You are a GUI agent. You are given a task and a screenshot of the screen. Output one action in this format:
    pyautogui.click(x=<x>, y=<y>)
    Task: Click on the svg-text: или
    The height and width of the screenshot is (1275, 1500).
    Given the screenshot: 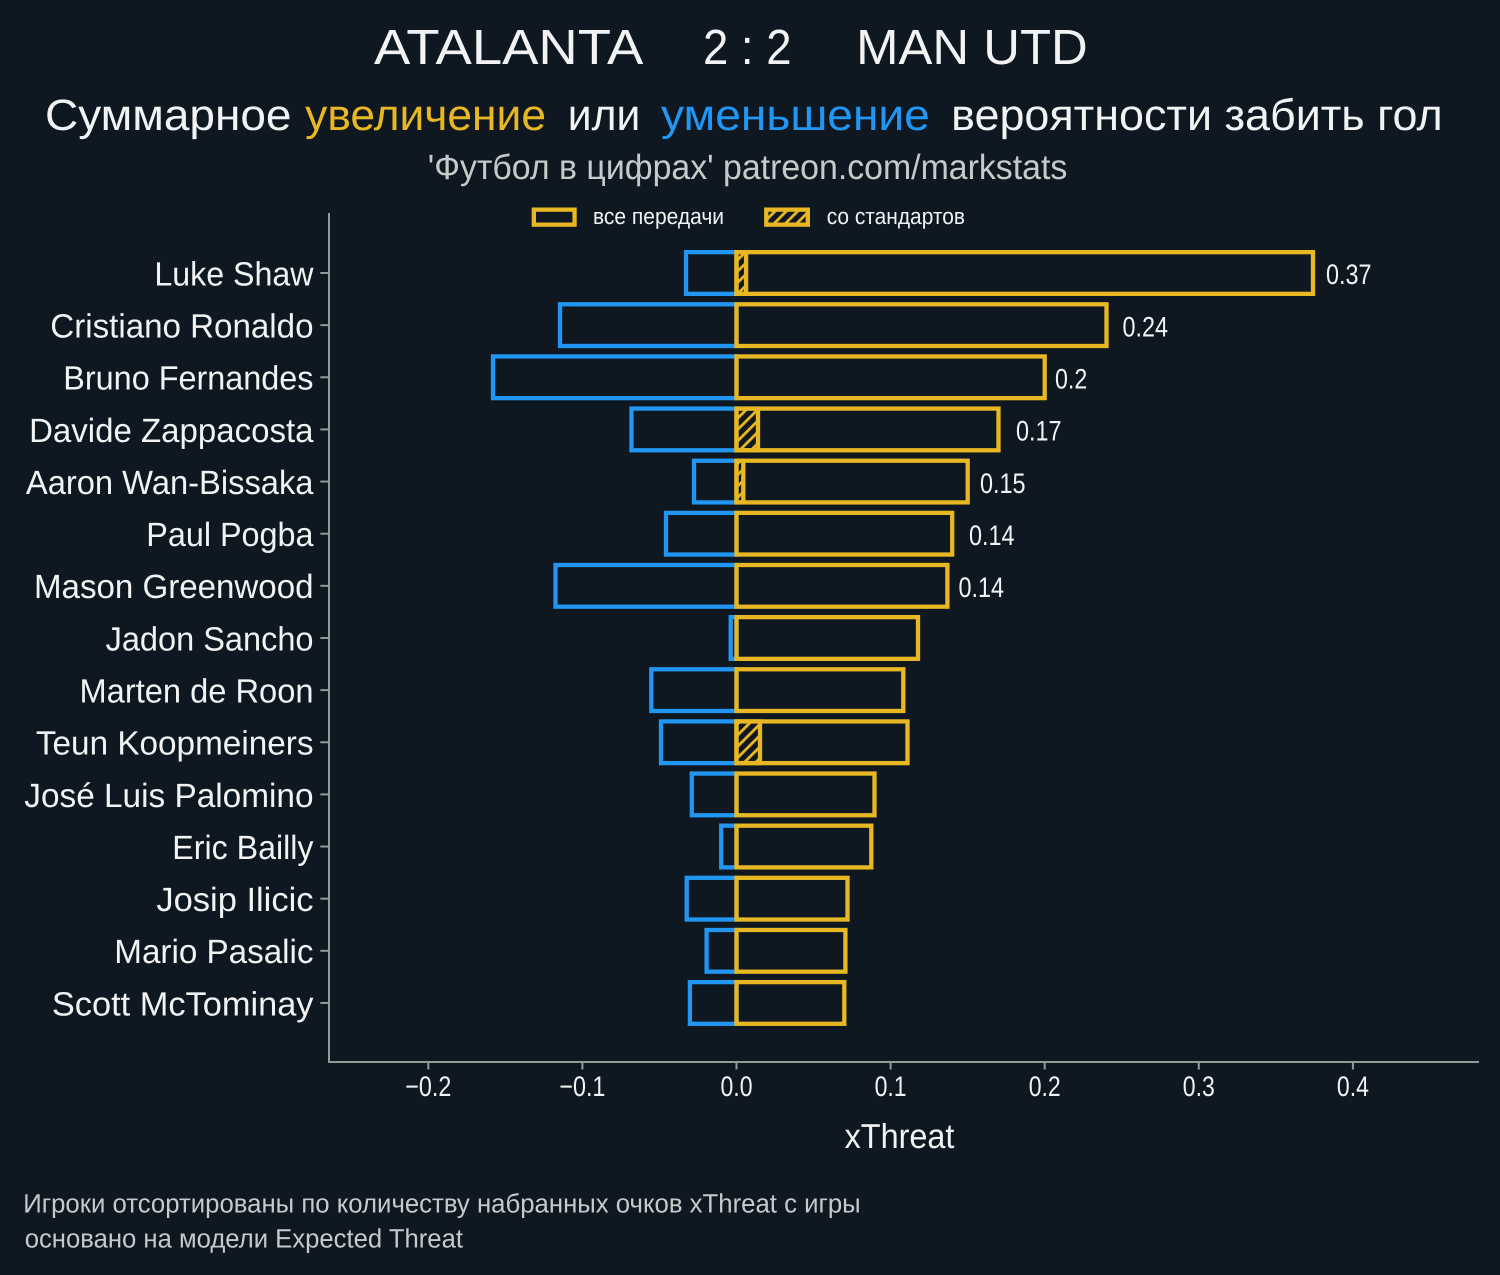 What is the action you would take?
    pyautogui.click(x=604, y=115)
    